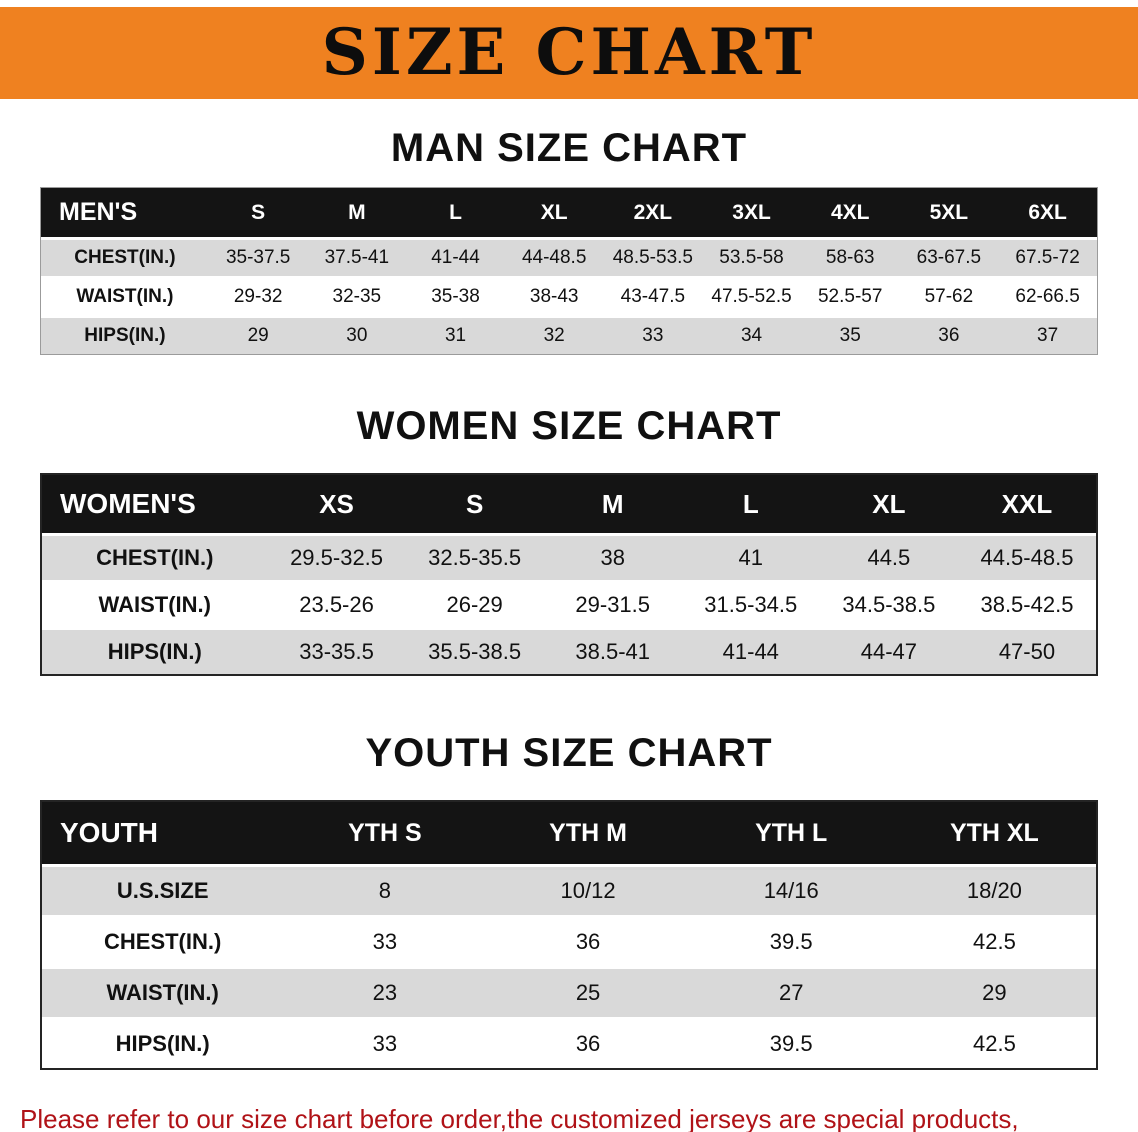 The height and width of the screenshot is (1132, 1138). What do you see at coordinates (751, 335) in the screenshot?
I see `value-cell: 34` at bounding box center [751, 335].